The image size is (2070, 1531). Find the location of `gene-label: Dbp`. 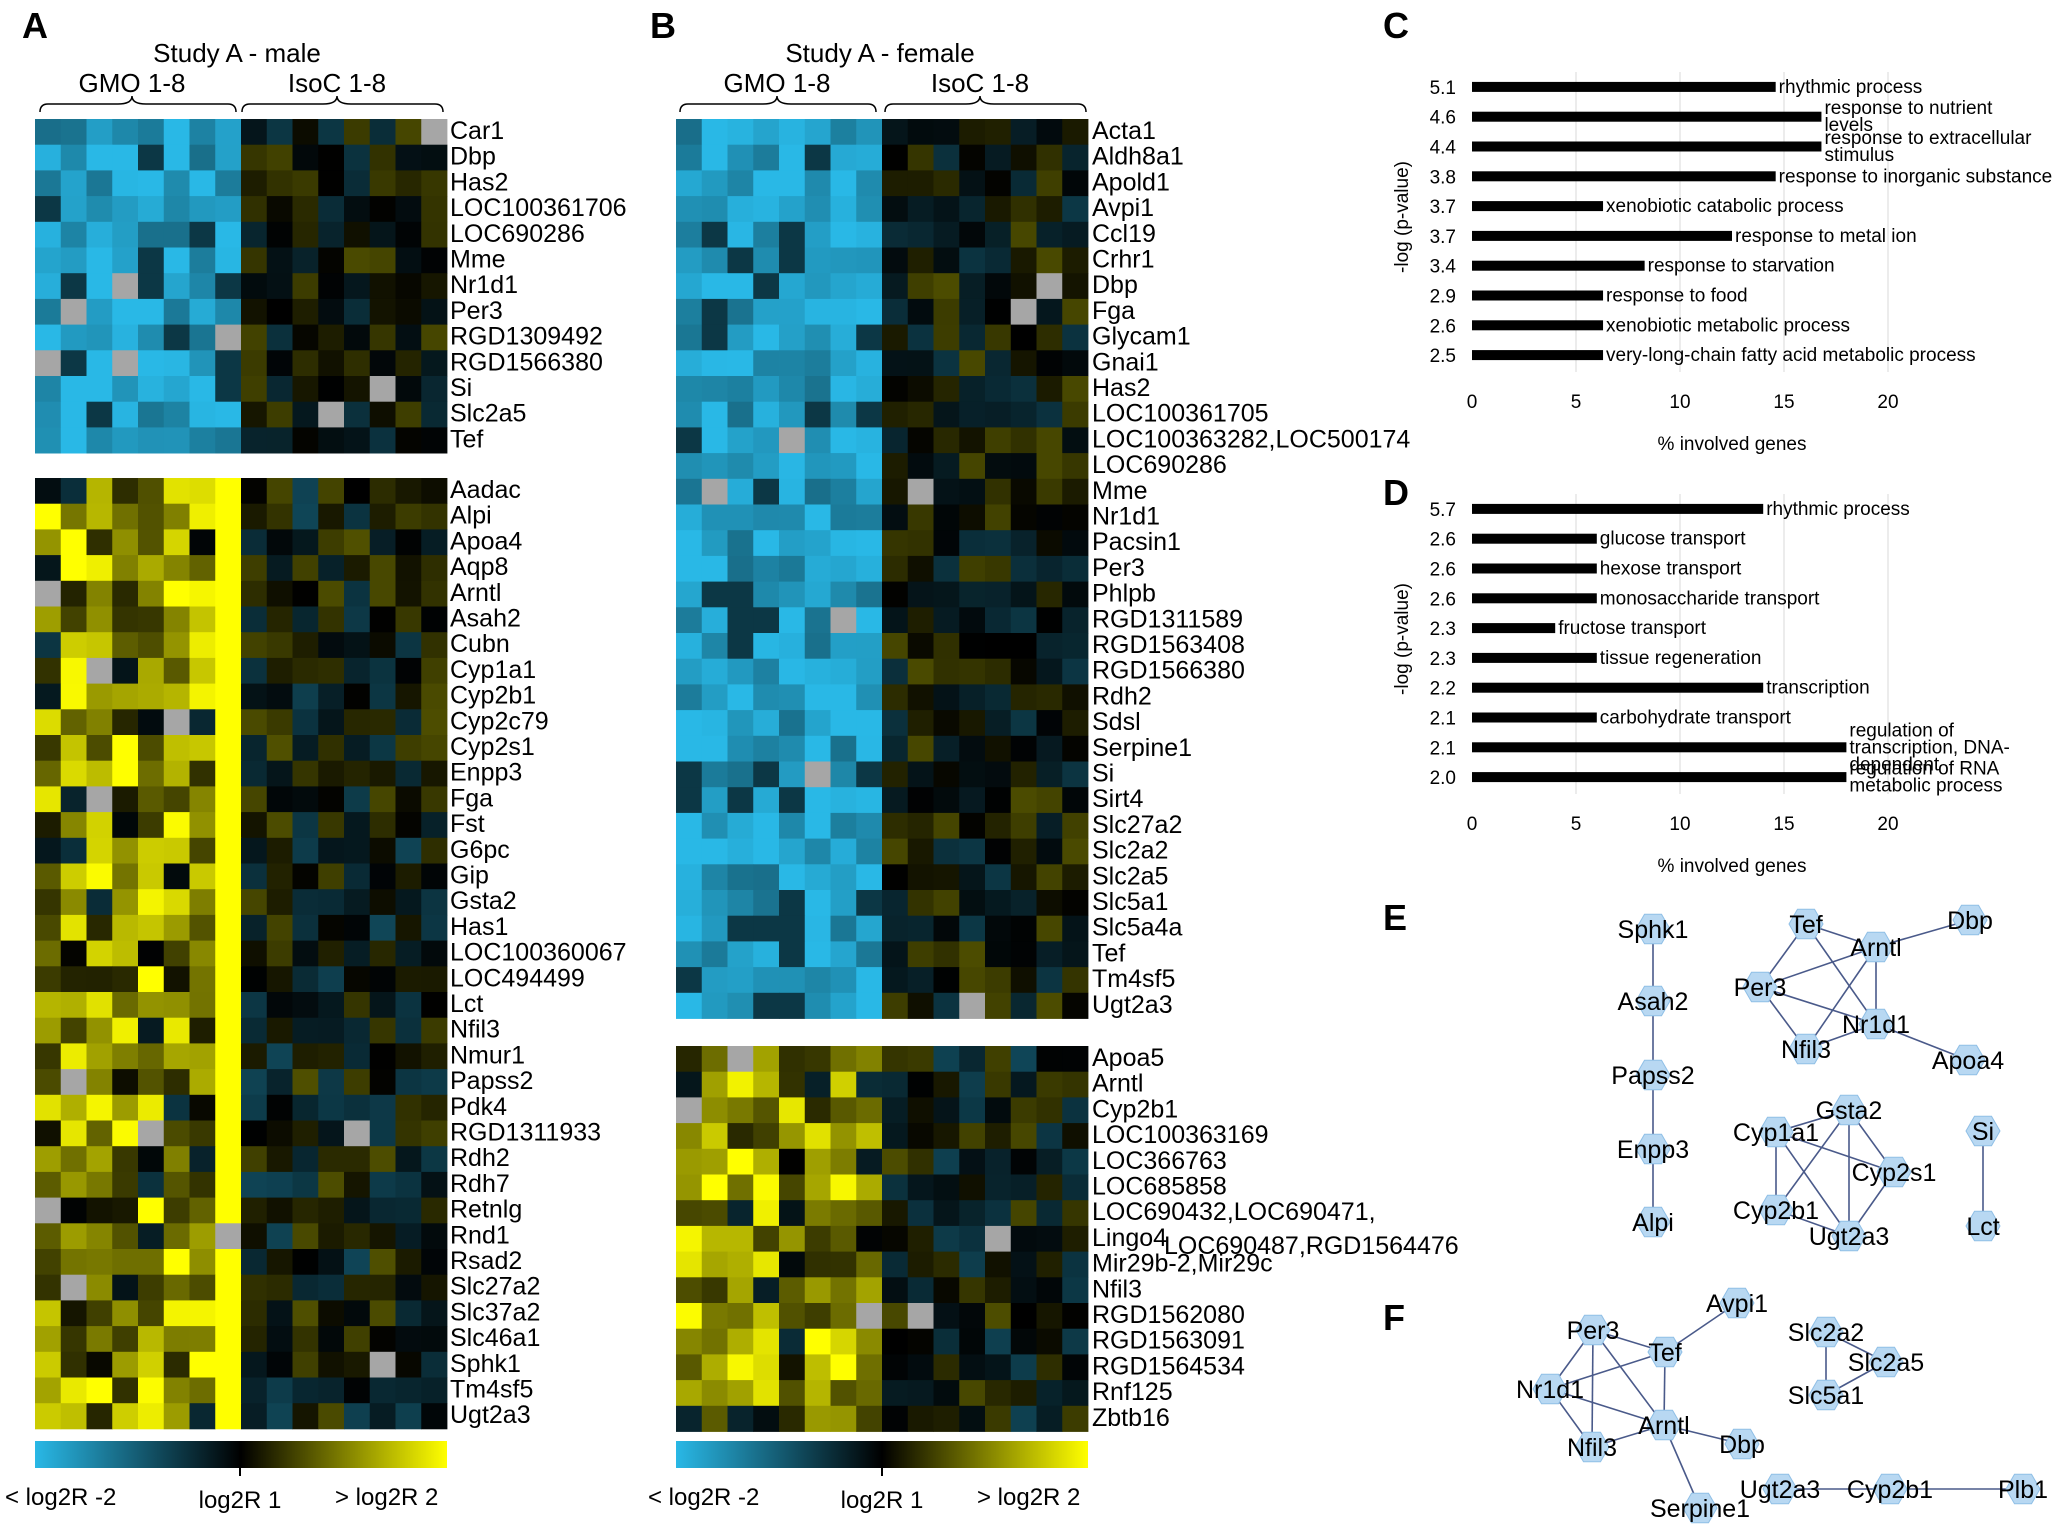

gene-label: Dbp is located at coordinates (1115, 285).